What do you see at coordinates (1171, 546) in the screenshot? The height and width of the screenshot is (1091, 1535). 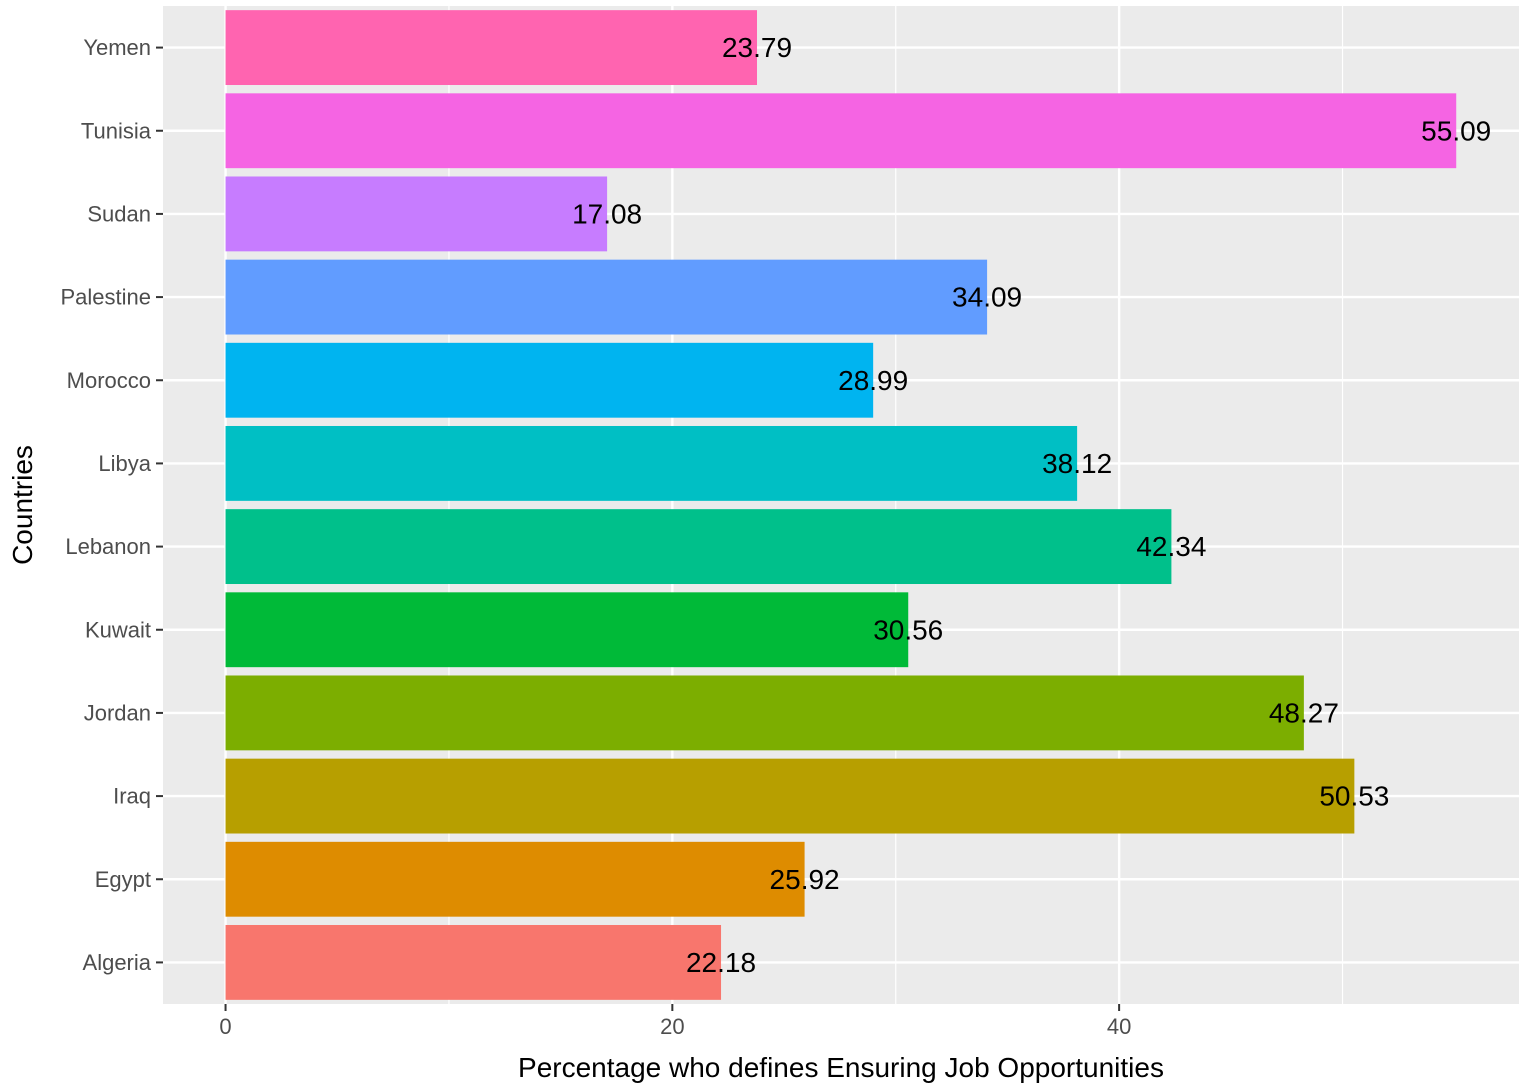 I see `data-label-lebanon: 42.34` at bounding box center [1171, 546].